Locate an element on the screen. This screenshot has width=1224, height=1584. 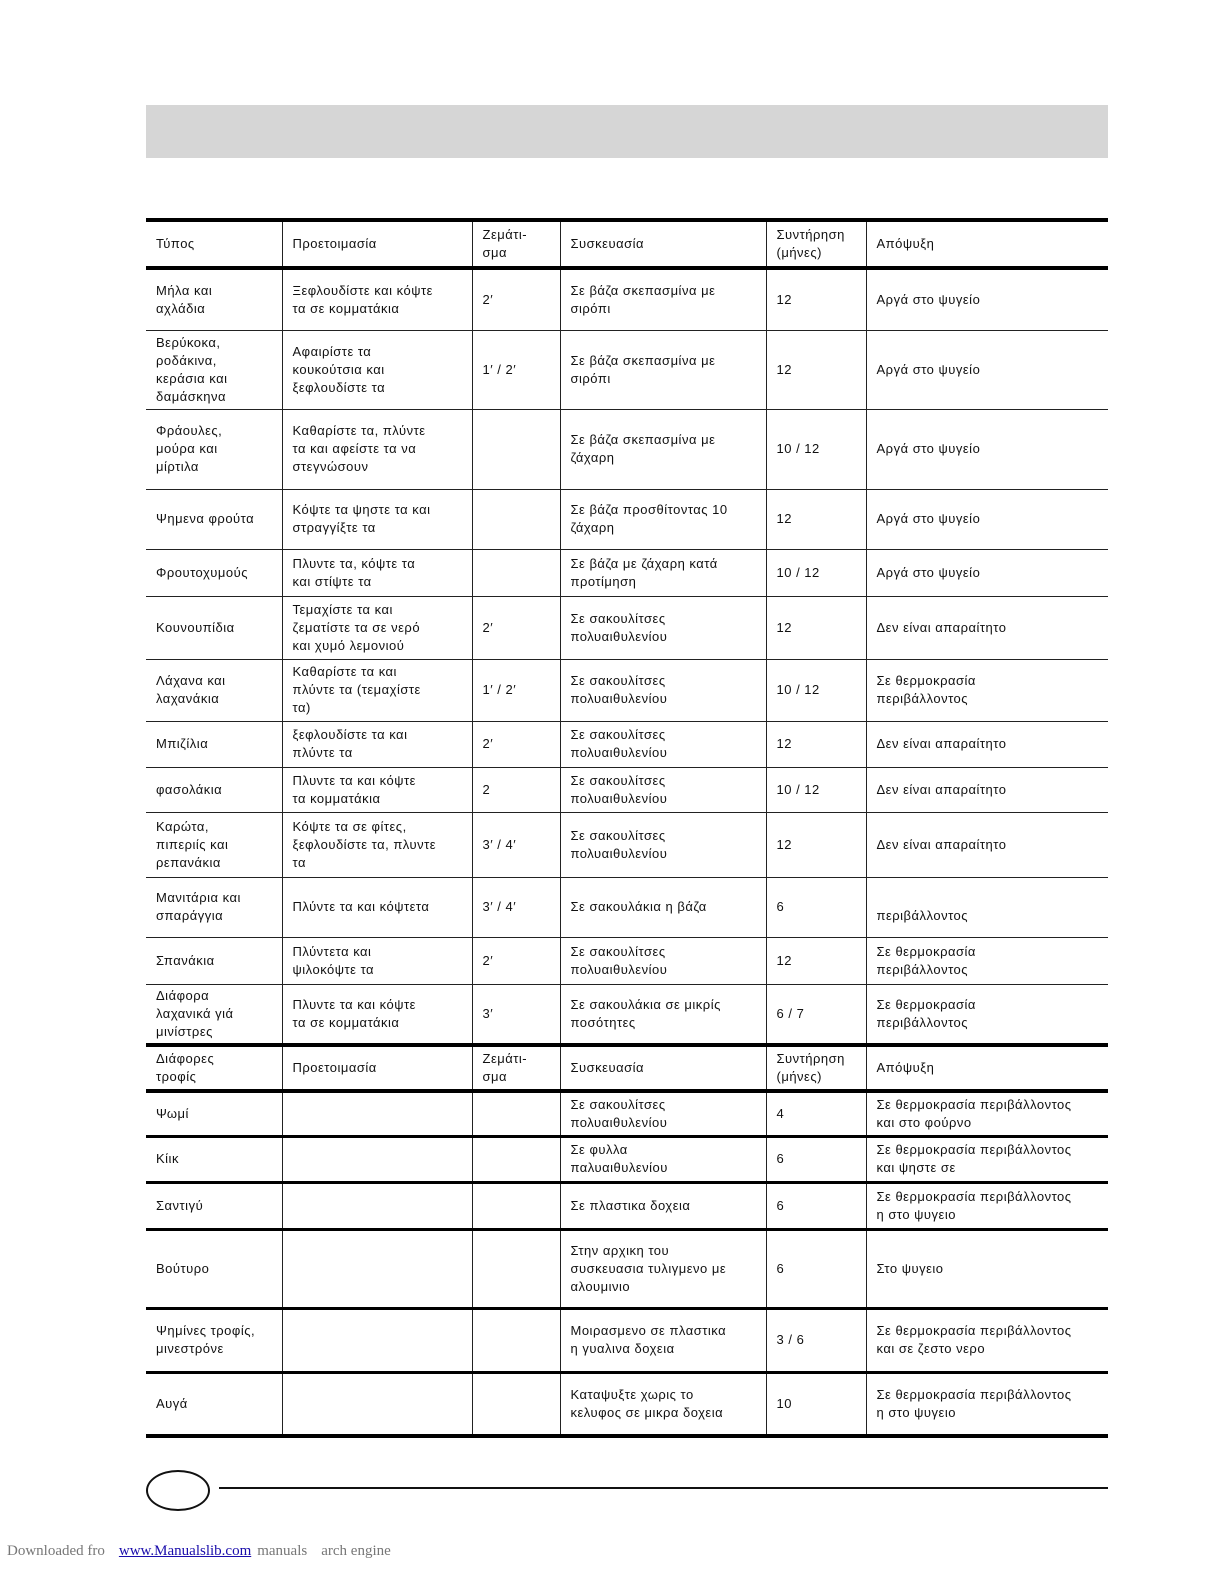
cell-thawing: Αργά στο ψυγείο is located at coordinates (986, 519).